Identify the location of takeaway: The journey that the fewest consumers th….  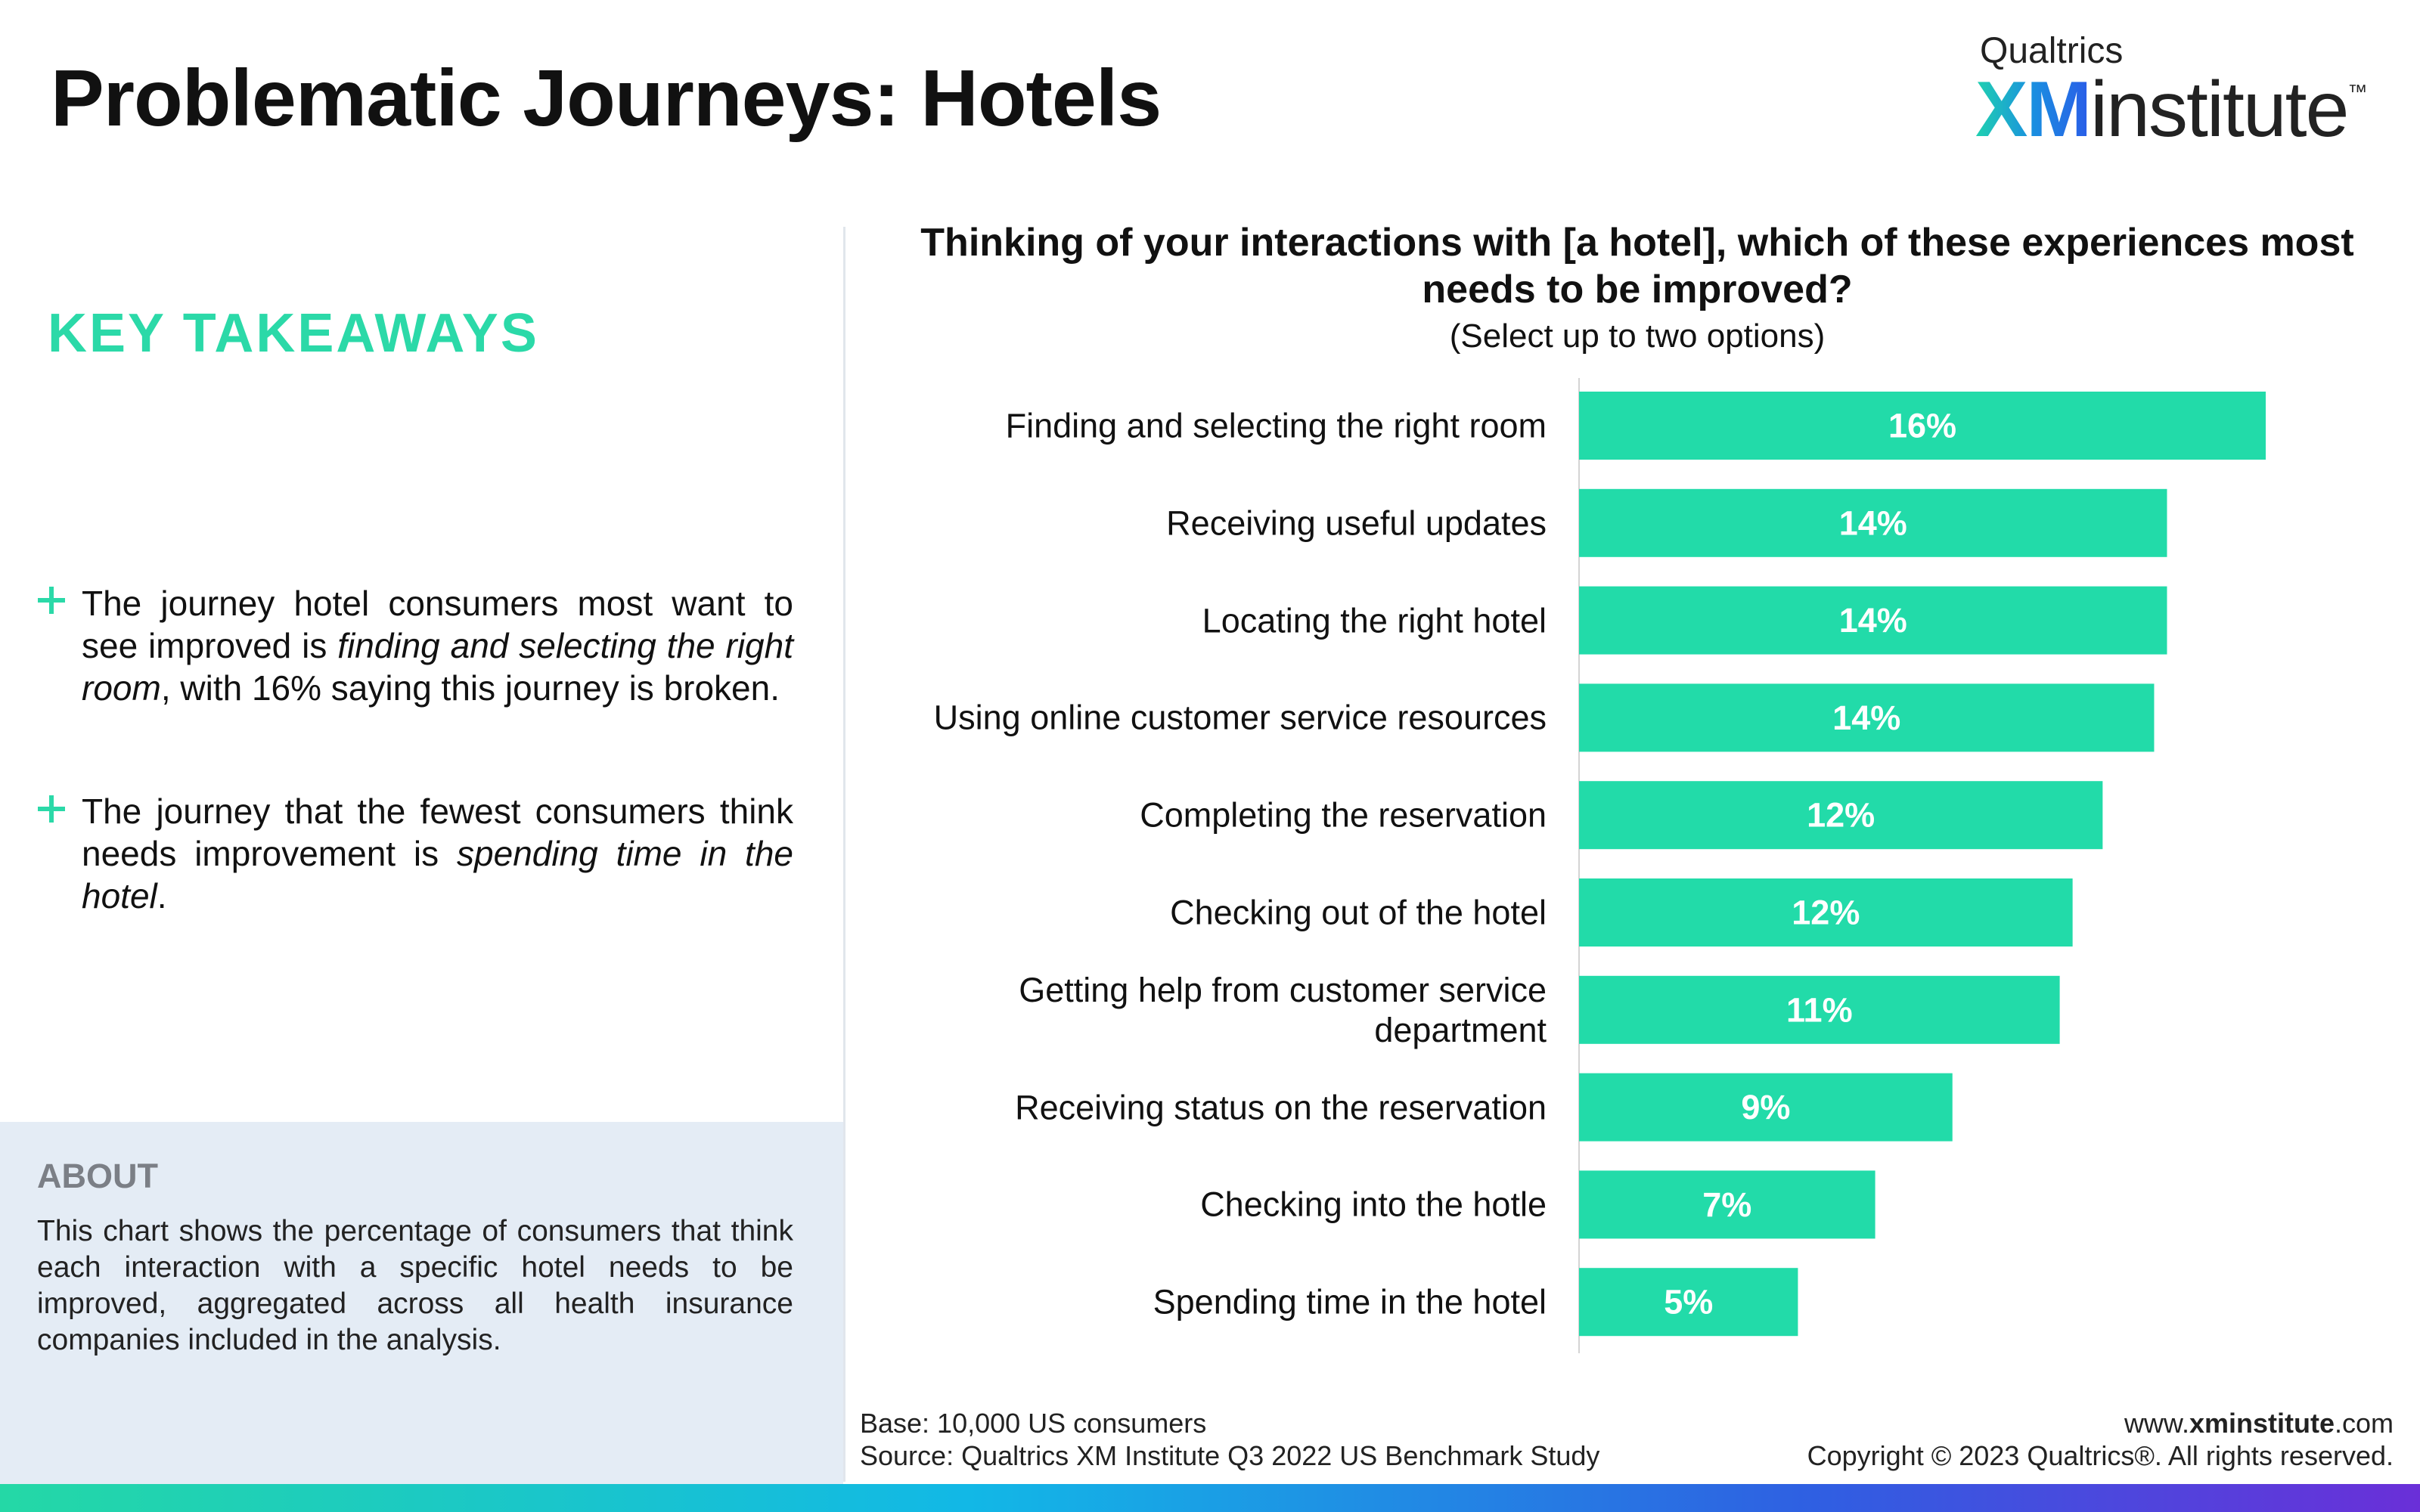
(437, 853).